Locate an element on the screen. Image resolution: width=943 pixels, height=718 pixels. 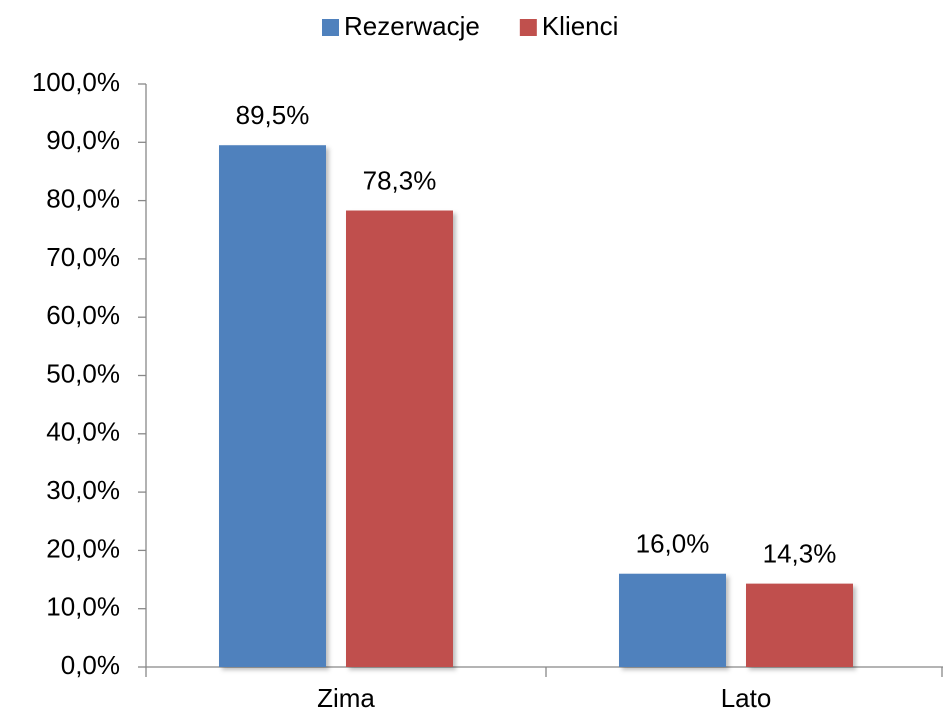
y-tick-label: 80,0% is located at coordinates (83, 198).